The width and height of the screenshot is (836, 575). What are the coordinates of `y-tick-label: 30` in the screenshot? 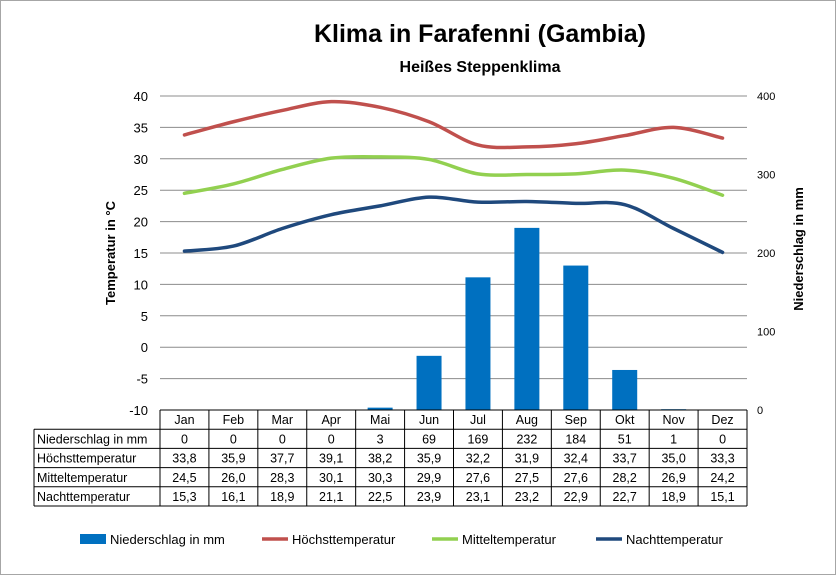 It's located at (141, 159).